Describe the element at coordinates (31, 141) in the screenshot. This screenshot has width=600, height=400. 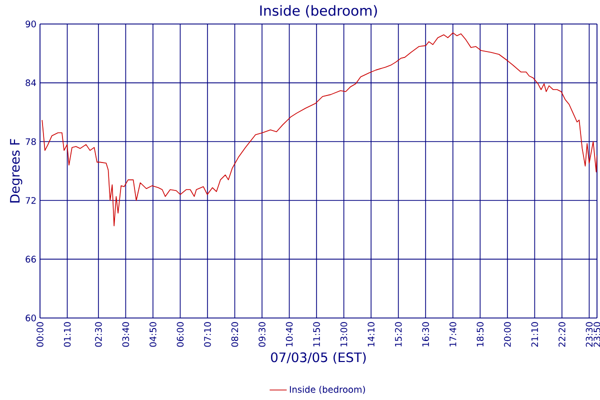
I see `y-tick-label: 78` at that location.